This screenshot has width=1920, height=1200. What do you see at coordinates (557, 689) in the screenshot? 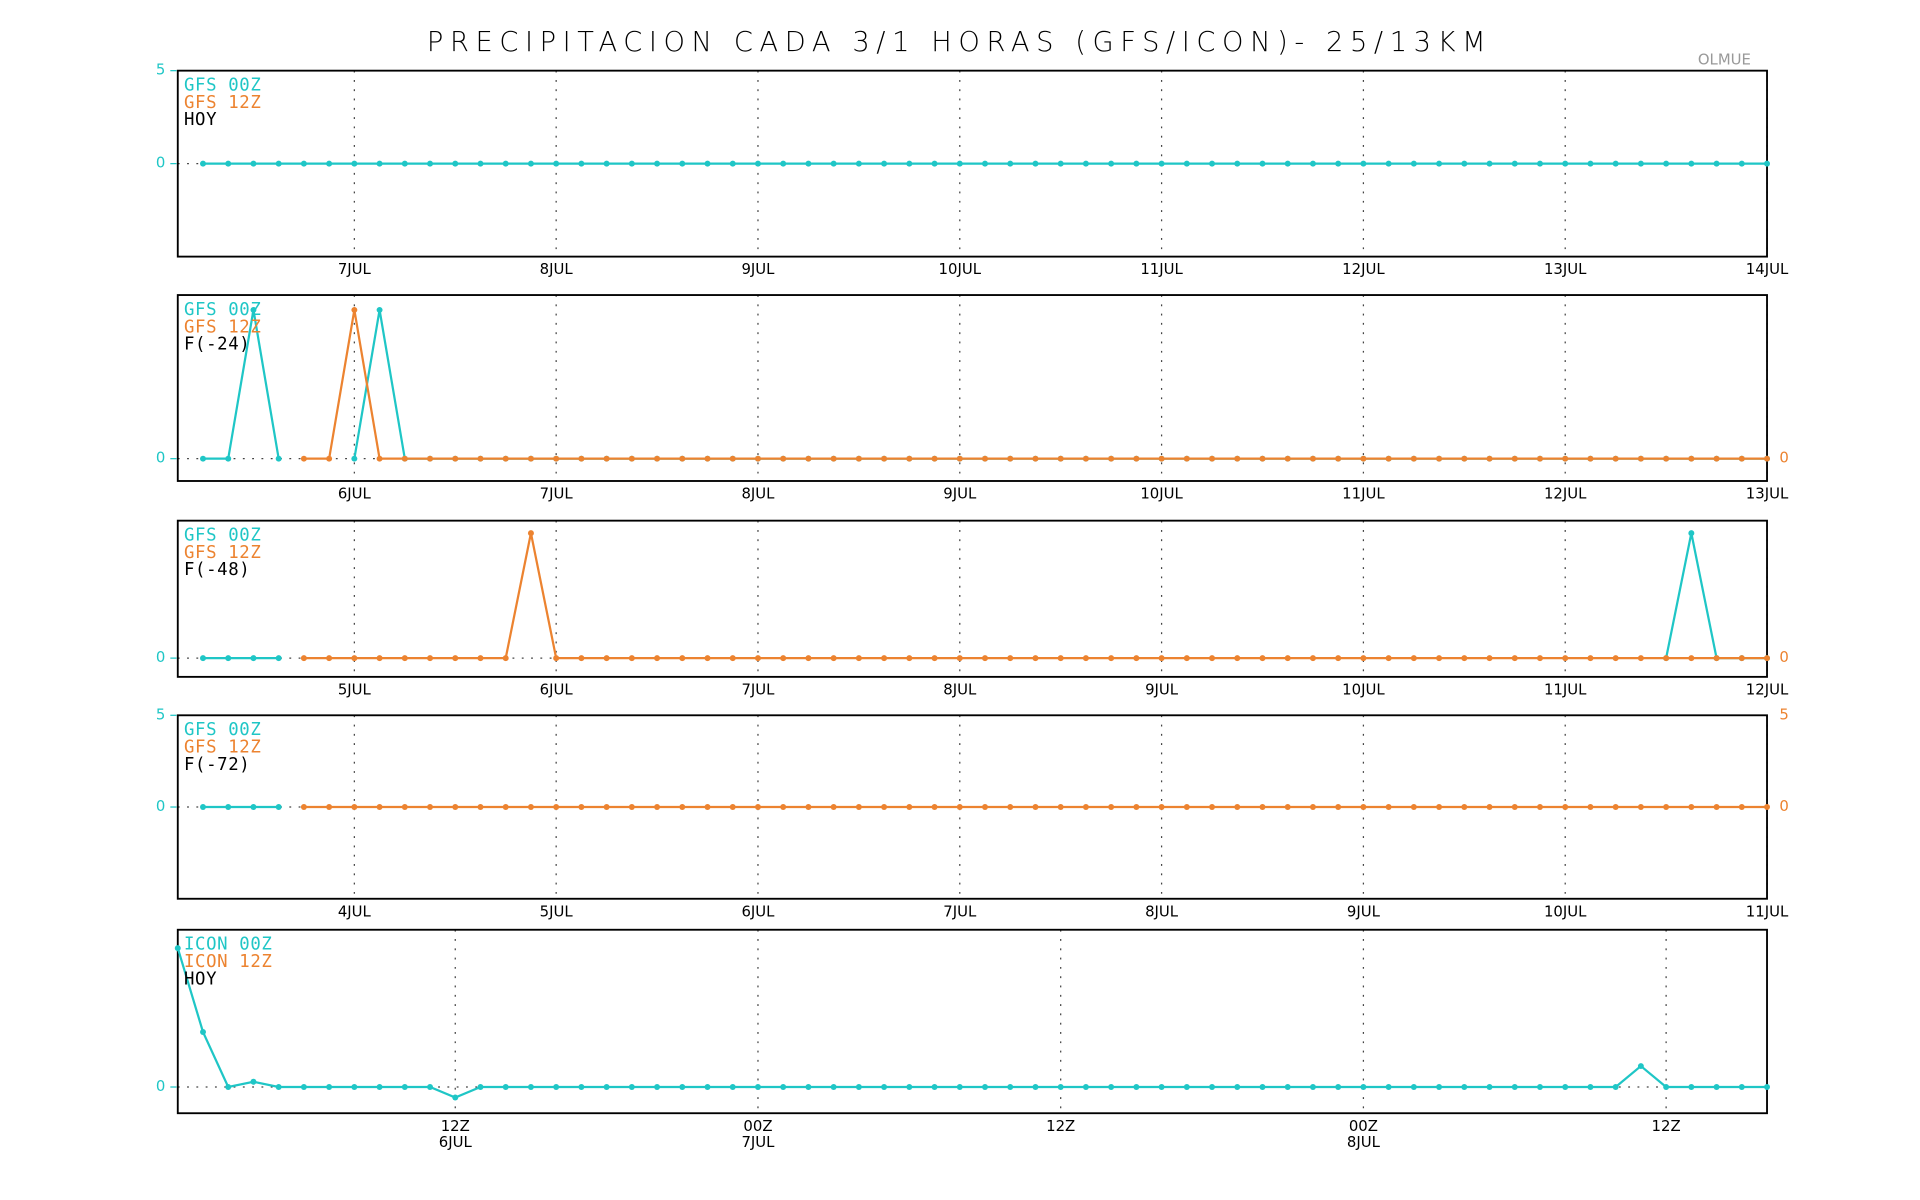
I see `x-tick-label: 6JUL` at bounding box center [557, 689].